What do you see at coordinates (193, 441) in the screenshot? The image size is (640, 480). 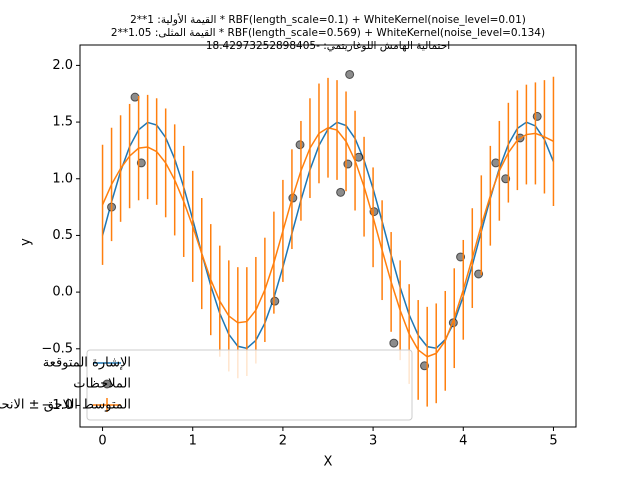 I see `x-tick-label: 1` at bounding box center [193, 441].